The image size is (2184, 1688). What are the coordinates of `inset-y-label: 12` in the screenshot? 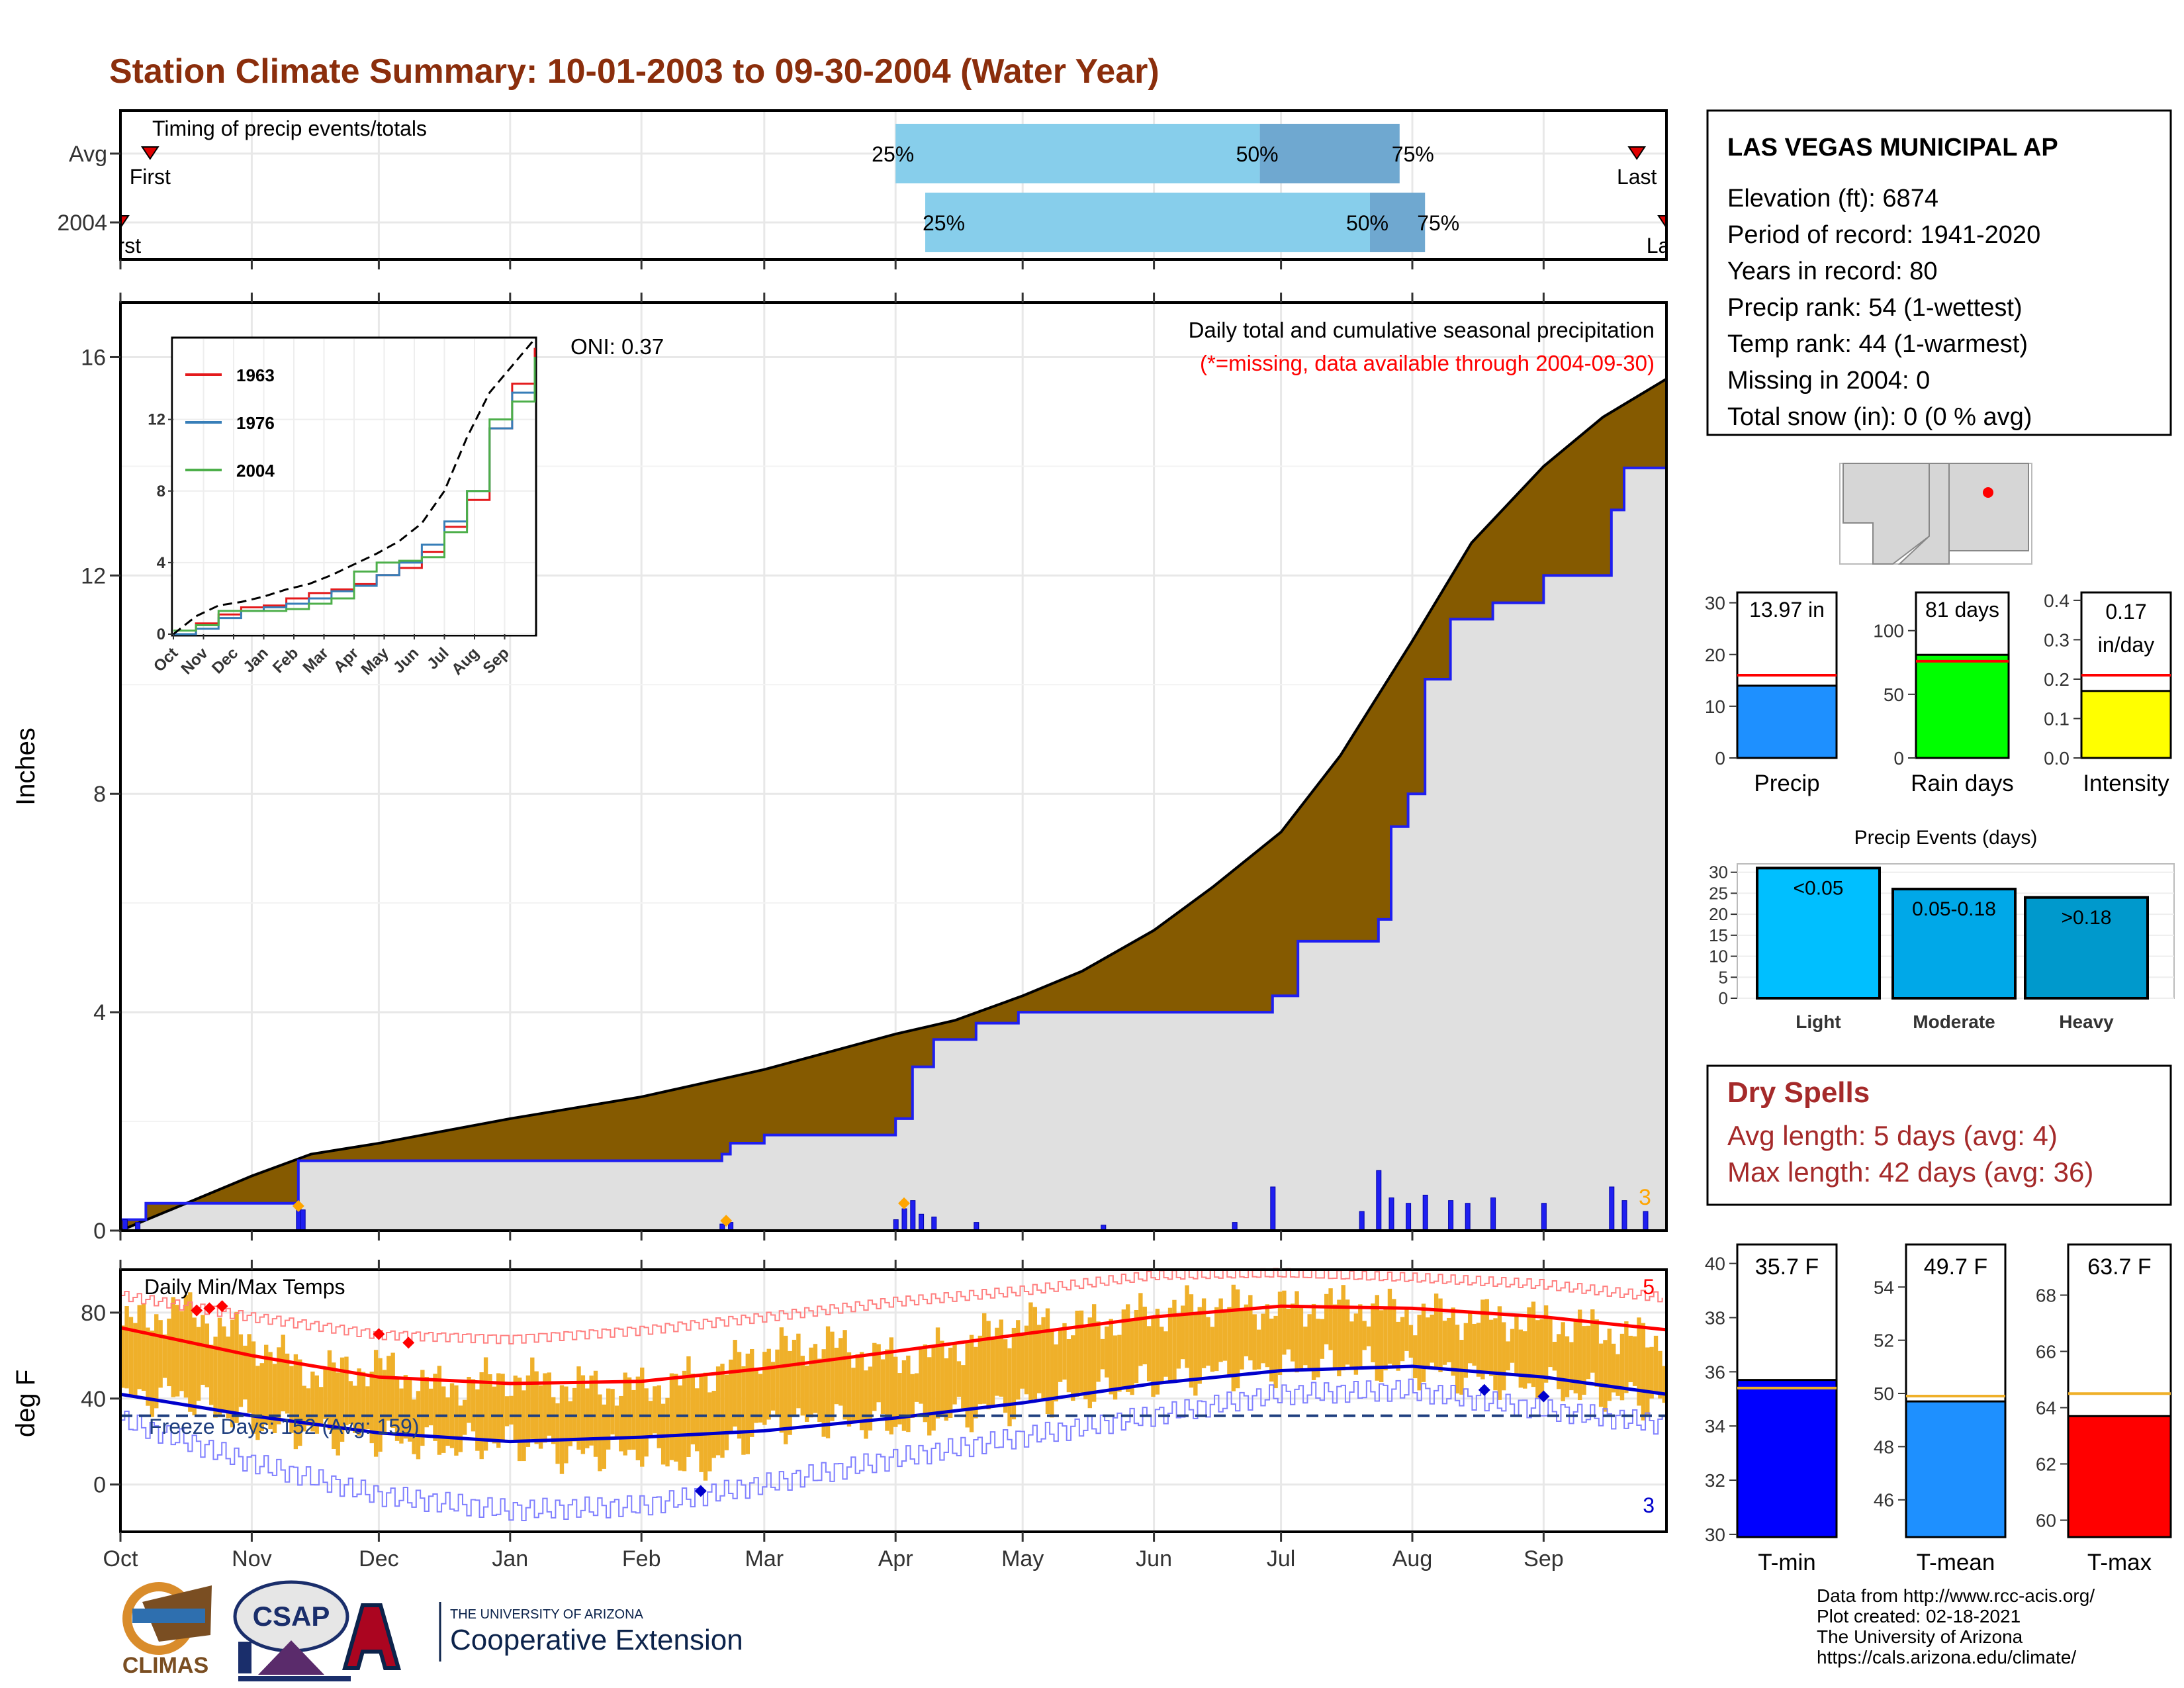 It's located at (156, 420).